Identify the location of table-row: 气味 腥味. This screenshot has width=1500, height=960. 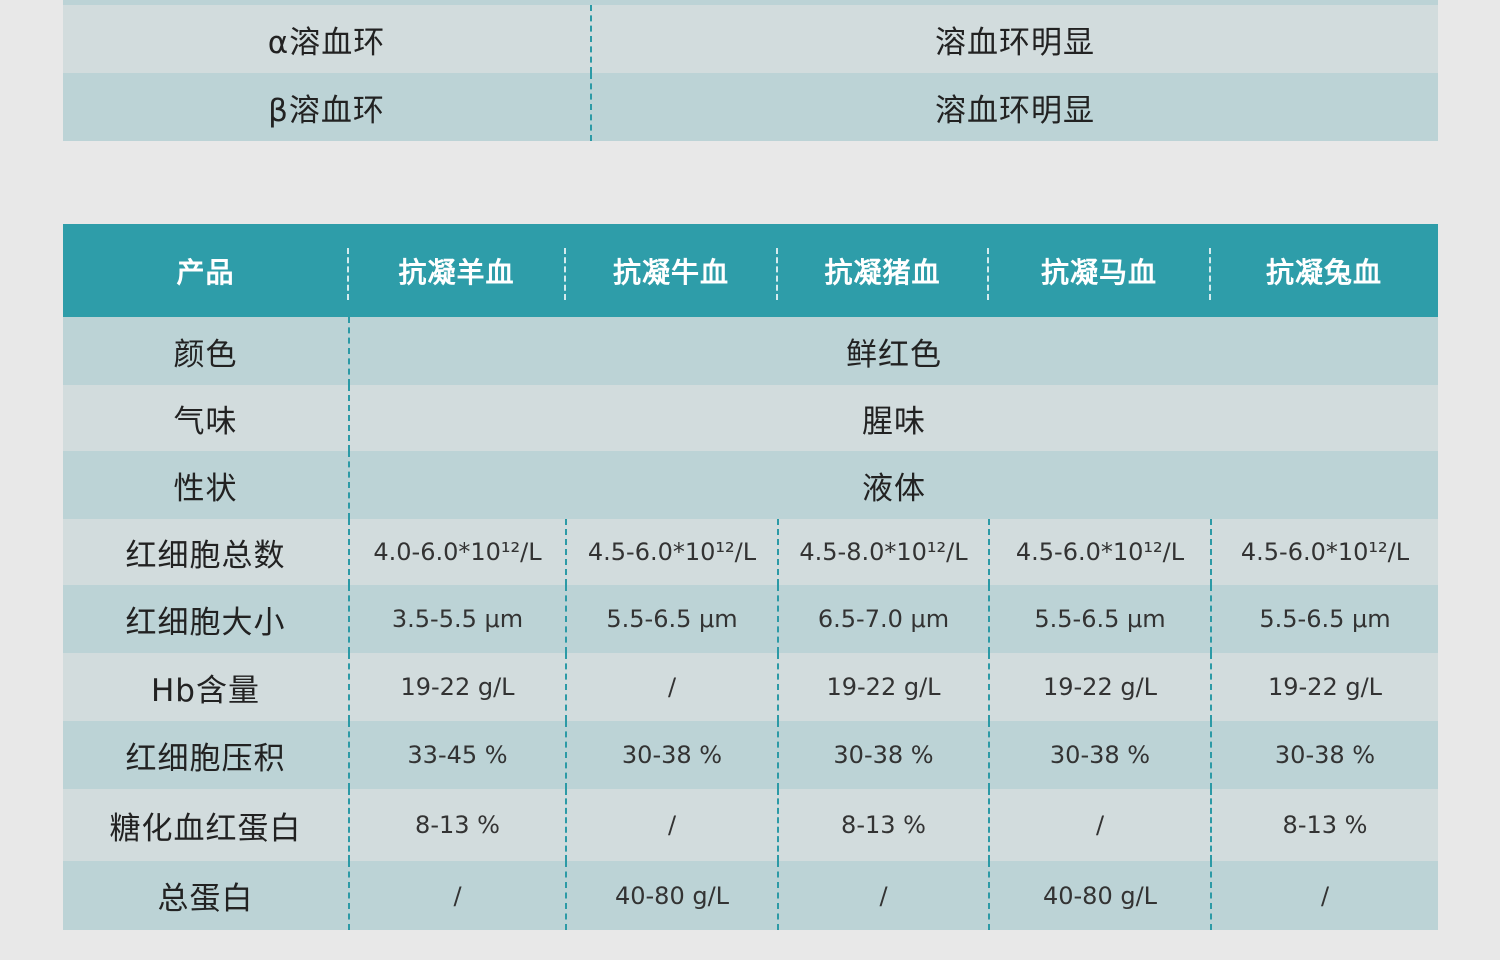
(750, 418).